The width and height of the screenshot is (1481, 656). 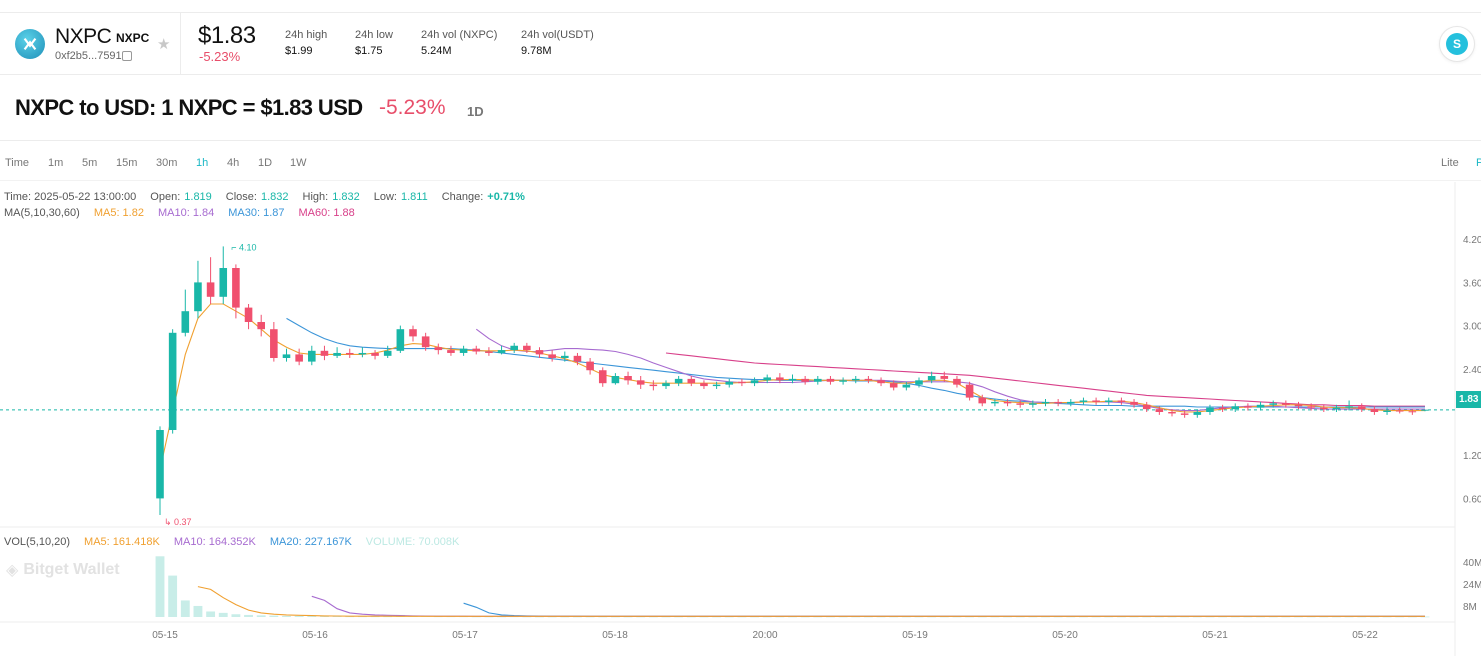 I want to click on timeframe-1h: 1h, so click(x=202, y=163).